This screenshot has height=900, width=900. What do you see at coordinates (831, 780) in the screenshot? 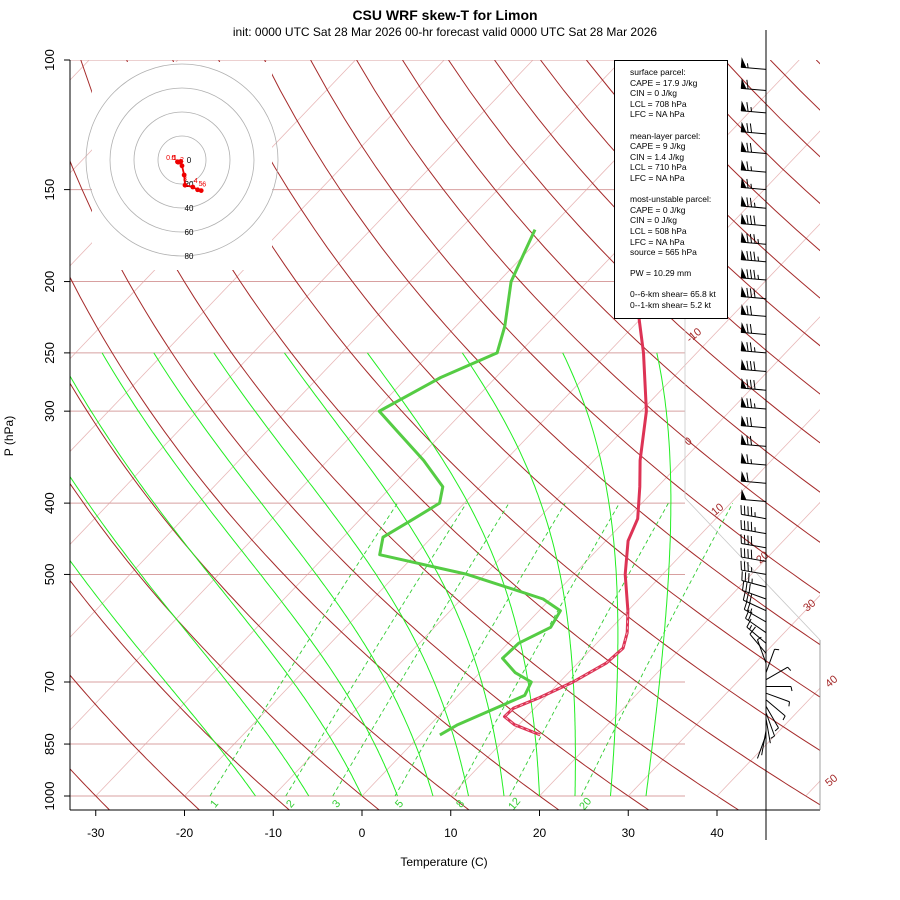
I see `dry-adiabat-label: 50` at bounding box center [831, 780].